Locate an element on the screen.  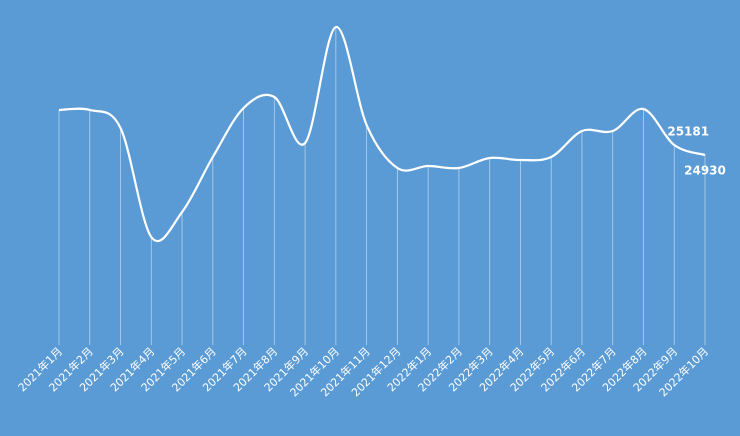
data-label: 24930 is located at coordinates (705, 171).